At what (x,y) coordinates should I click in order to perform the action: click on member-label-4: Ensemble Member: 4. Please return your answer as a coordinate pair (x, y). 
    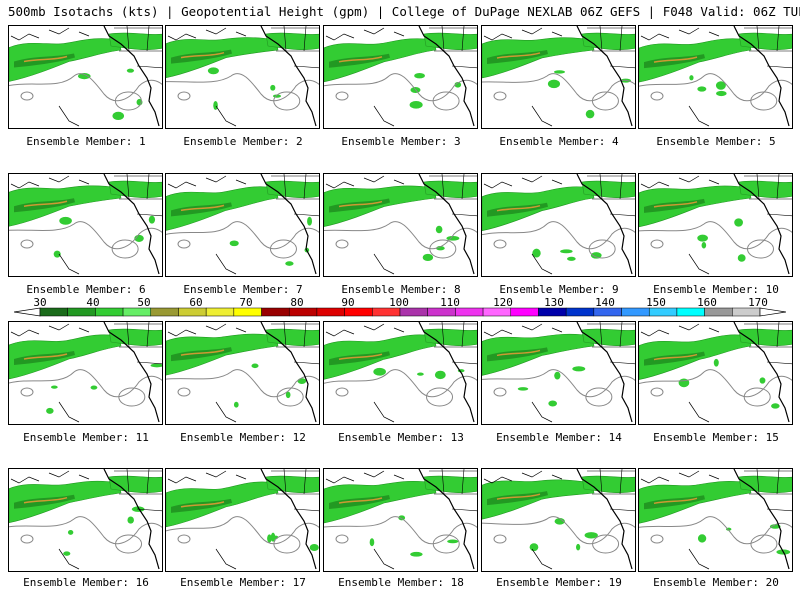
    Looking at the image, I should click on (559, 141).